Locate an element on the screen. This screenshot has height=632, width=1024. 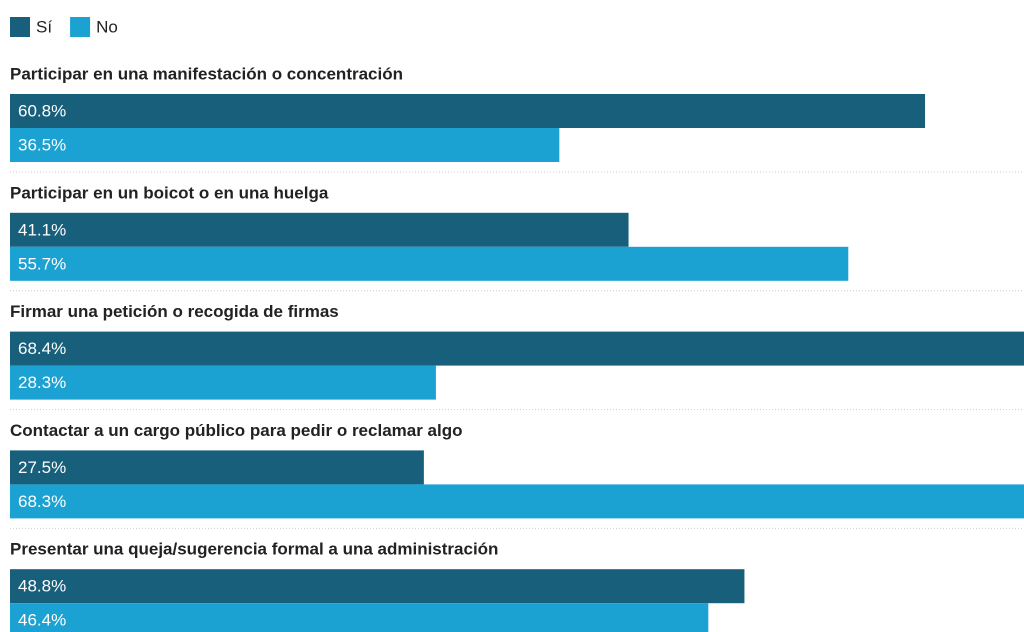
category-label: Participar en un boicot o en una huelga is located at coordinates (169, 192).